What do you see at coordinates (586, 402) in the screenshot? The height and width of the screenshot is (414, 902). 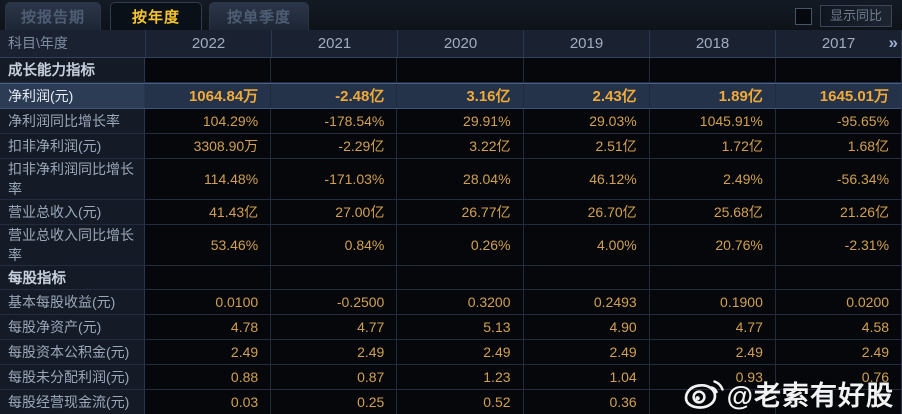 I see `value-cell: 0.36` at bounding box center [586, 402].